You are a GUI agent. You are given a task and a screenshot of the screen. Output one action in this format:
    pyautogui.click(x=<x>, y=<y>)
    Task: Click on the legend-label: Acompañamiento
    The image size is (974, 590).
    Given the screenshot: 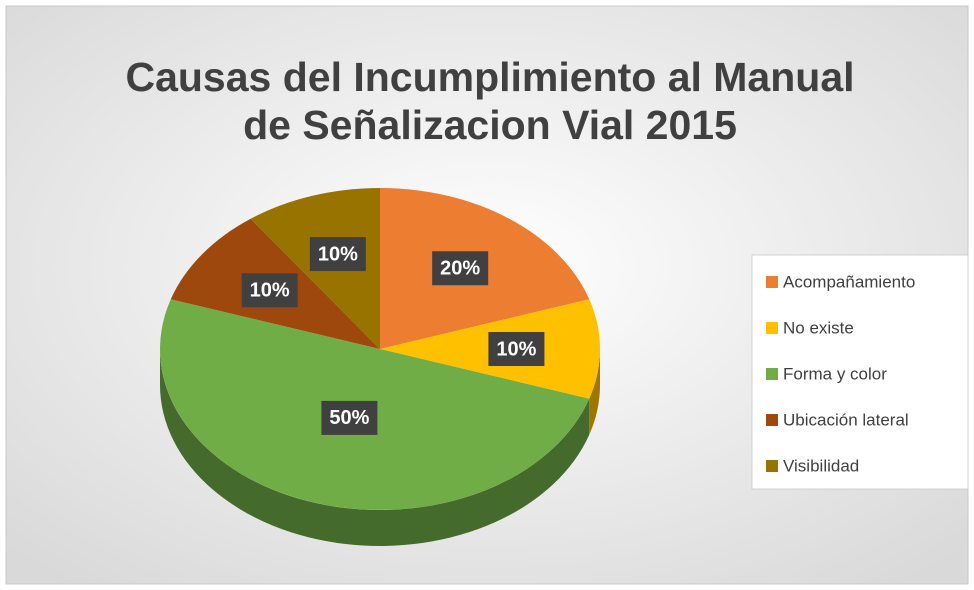 What is the action you would take?
    pyautogui.click(x=849, y=281)
    